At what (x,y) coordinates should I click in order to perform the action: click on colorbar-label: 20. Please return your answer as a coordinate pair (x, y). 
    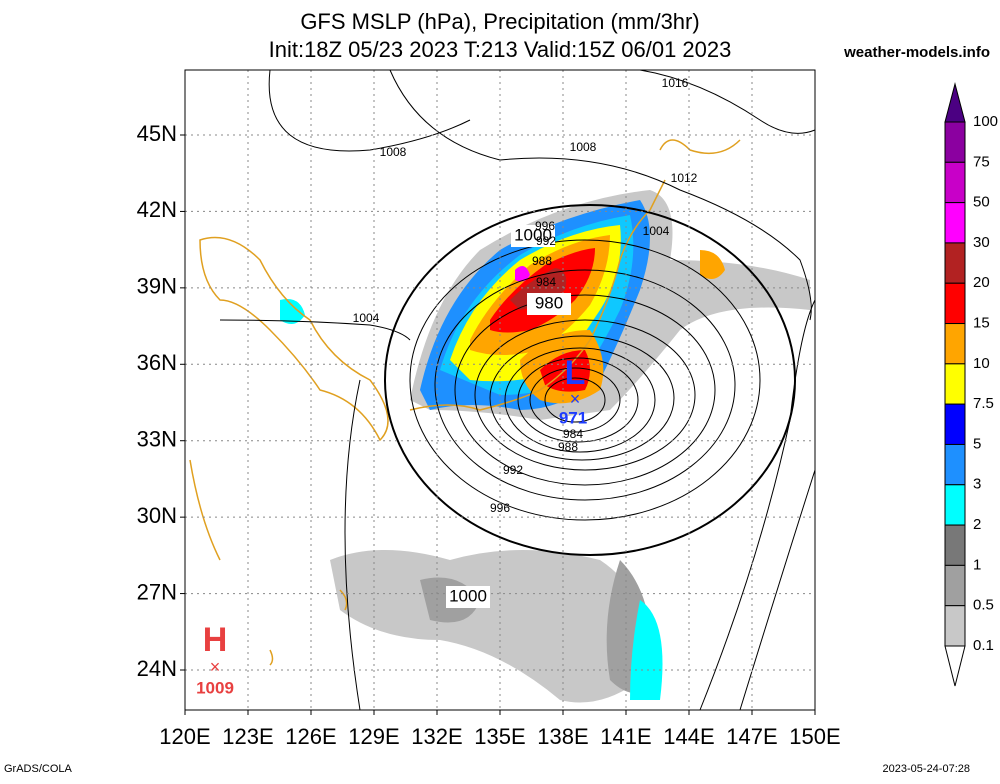
    Looking at the image, I should click on (981, 282).